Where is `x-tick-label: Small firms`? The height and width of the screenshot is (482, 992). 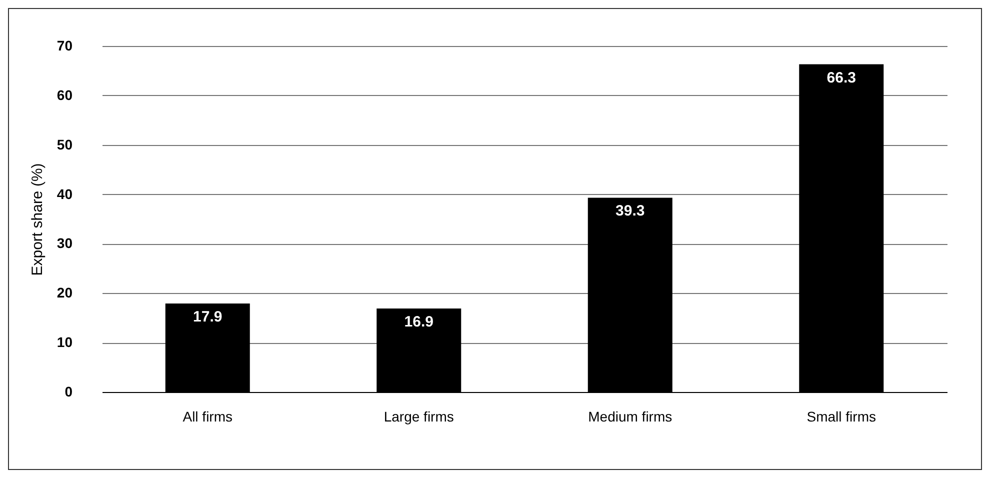 x-tick-label: Small firms is located at coordinates (841, 416).